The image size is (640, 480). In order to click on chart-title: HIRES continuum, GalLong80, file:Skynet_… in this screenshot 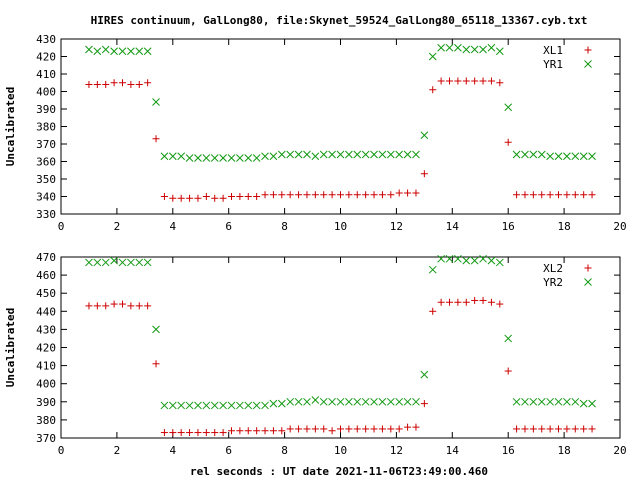, I will do `click(339, 20)`.